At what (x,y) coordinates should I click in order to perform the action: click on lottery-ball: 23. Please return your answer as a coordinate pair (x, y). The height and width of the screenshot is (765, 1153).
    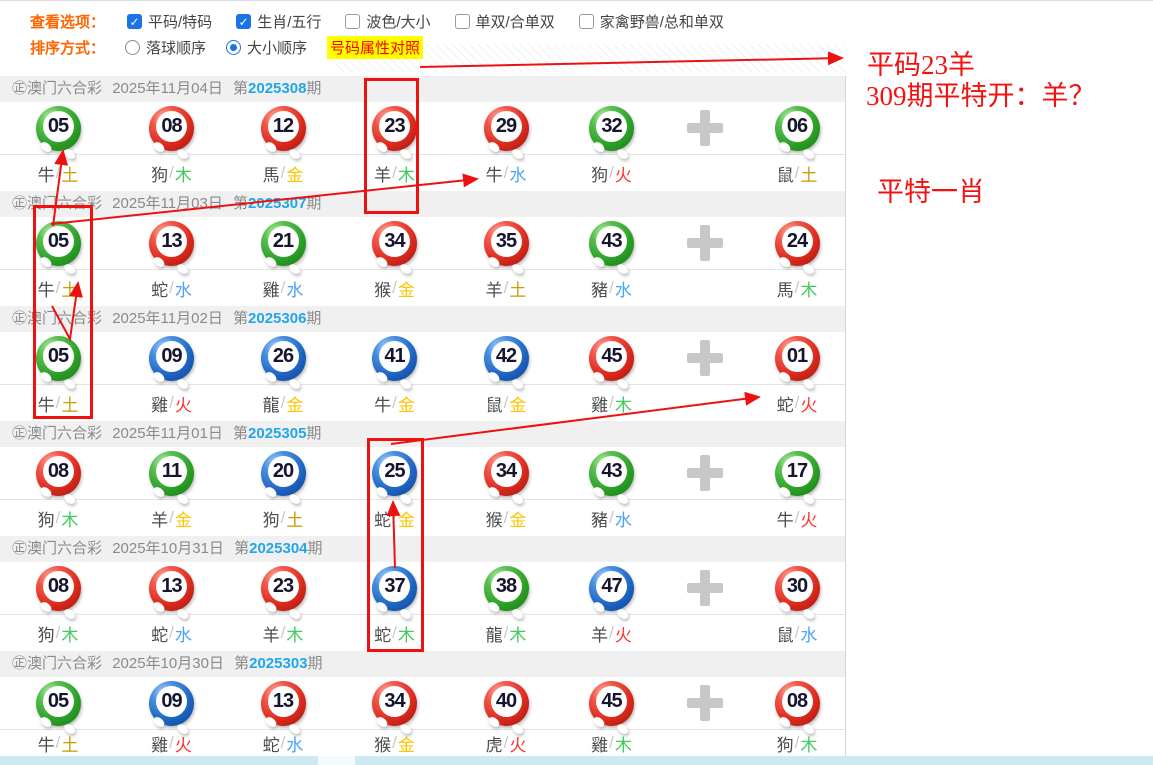
    Looking at the image, I should click on (283, 588).